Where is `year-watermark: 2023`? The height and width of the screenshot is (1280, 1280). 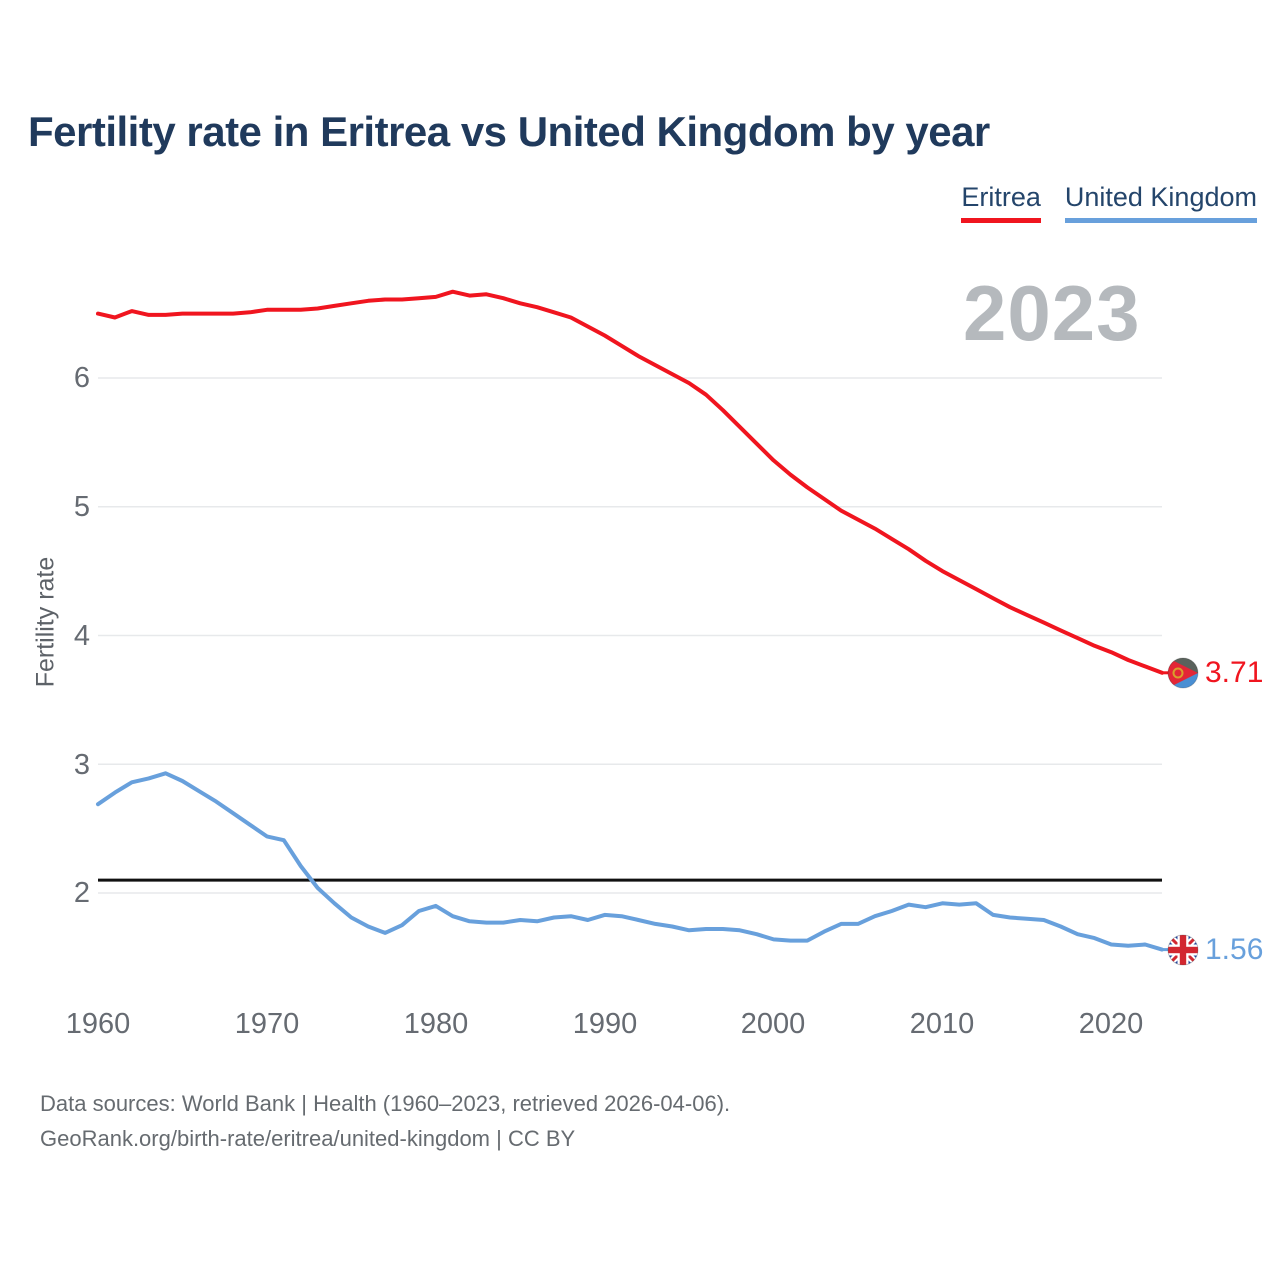
year-watermark: 2023 is located at coordinates (1052, 313).